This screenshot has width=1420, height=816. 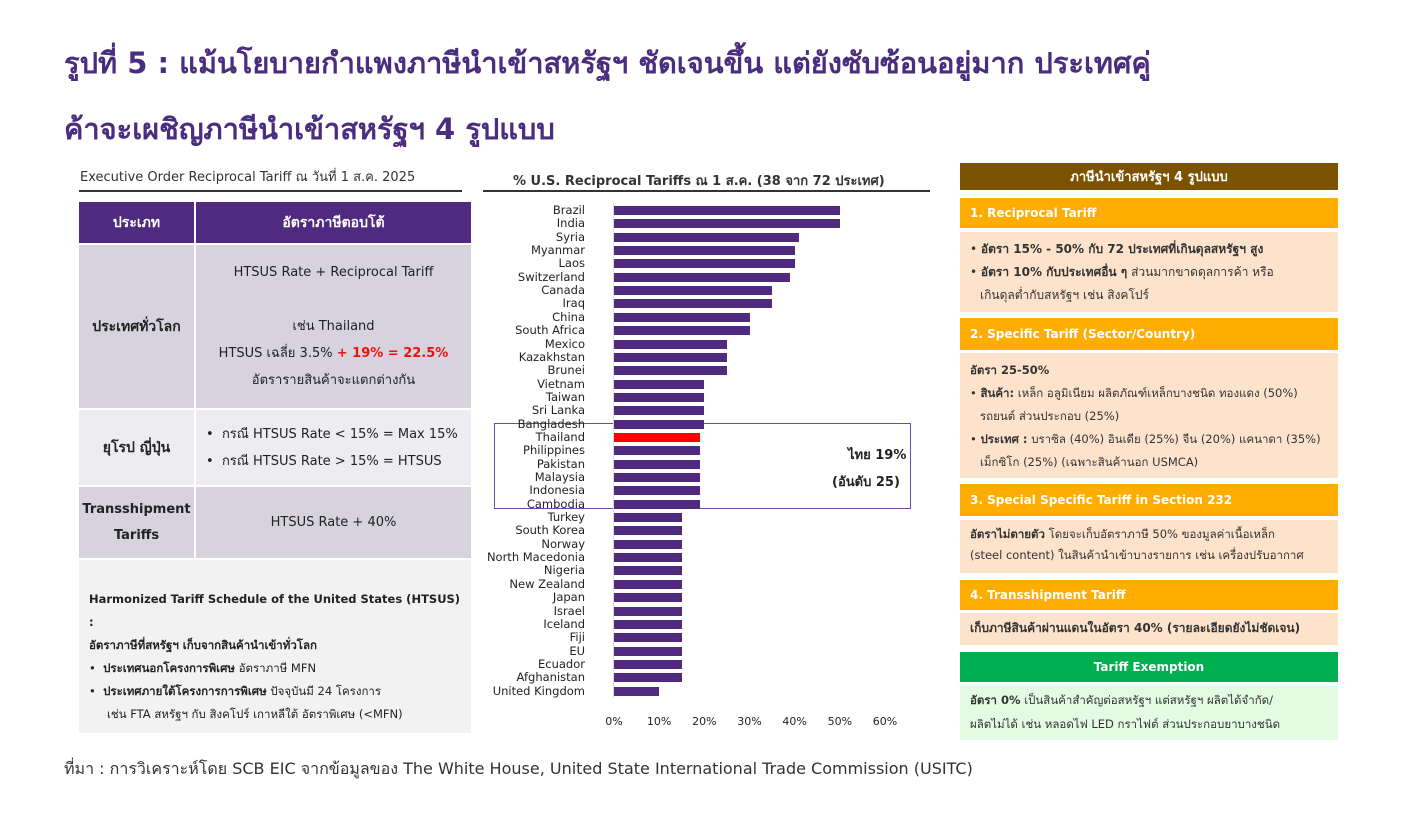 I want to click on category-label: Israel, so click(x=569, y=610).